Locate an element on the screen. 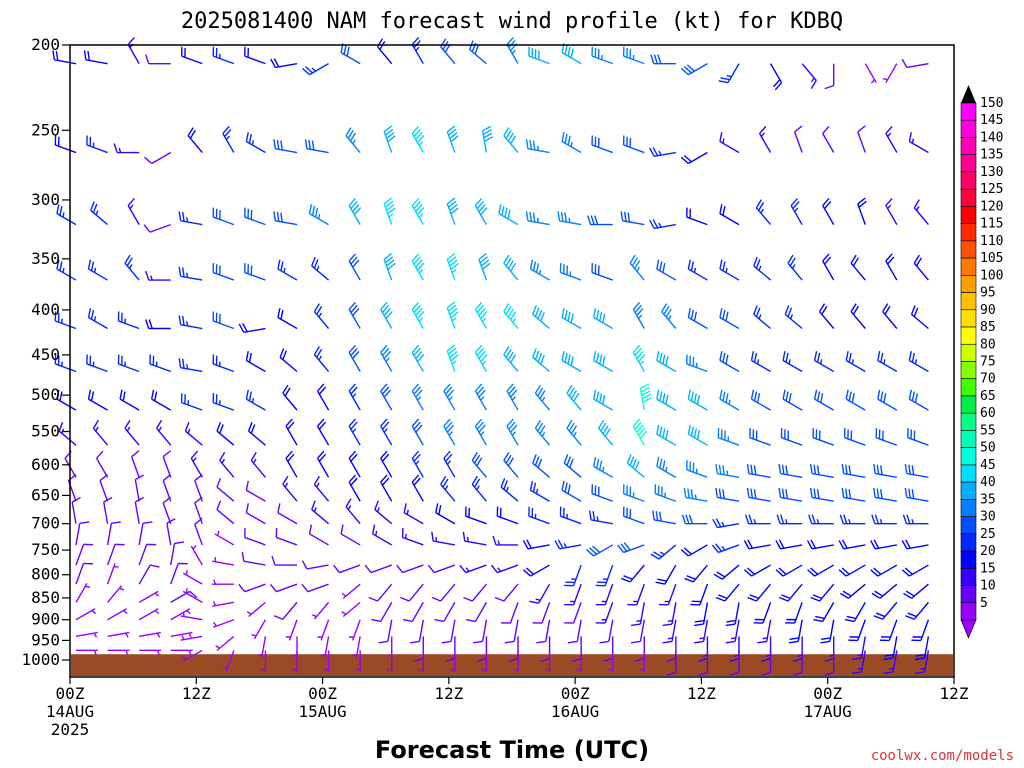  colorbar-label: 45 is located at coordinates (988, 465).